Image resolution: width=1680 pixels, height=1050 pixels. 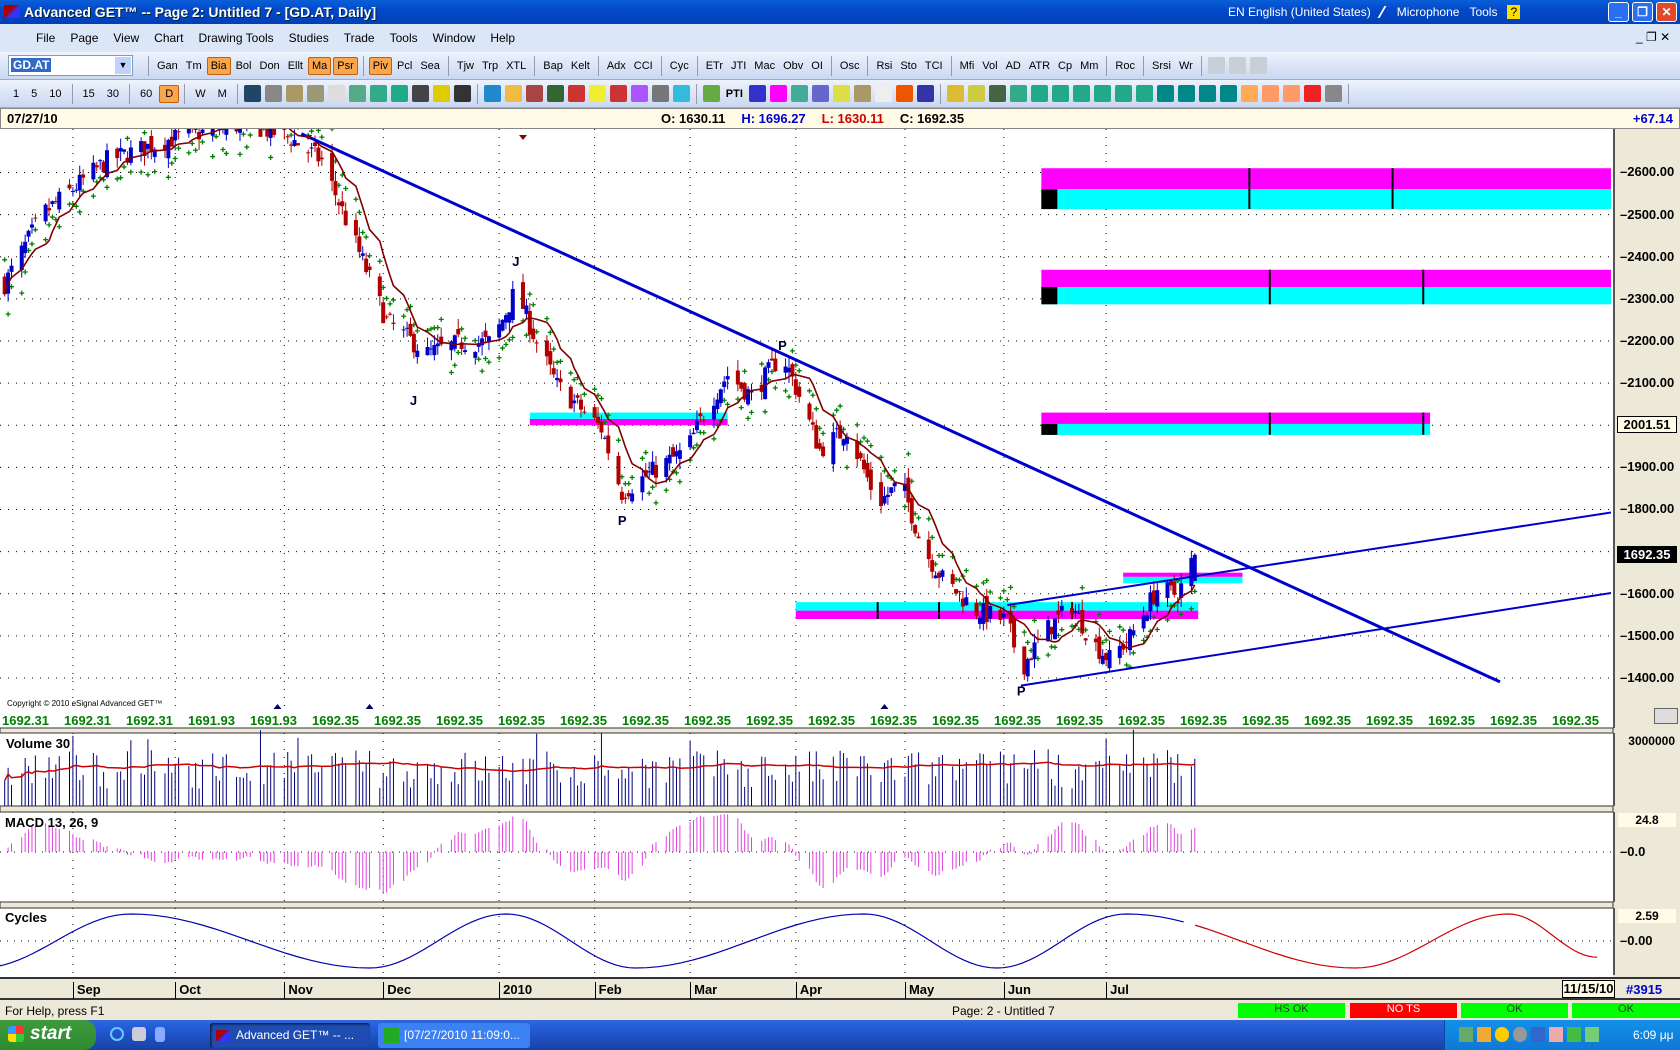 I want to click on settings-icon, so click(x=1258, y=65).